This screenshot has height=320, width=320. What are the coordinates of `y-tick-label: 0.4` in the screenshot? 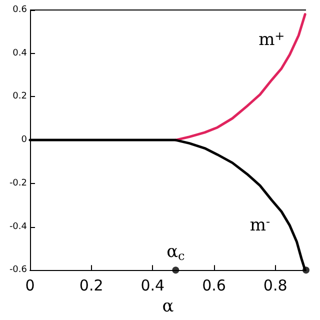 It's located at (20, 53).